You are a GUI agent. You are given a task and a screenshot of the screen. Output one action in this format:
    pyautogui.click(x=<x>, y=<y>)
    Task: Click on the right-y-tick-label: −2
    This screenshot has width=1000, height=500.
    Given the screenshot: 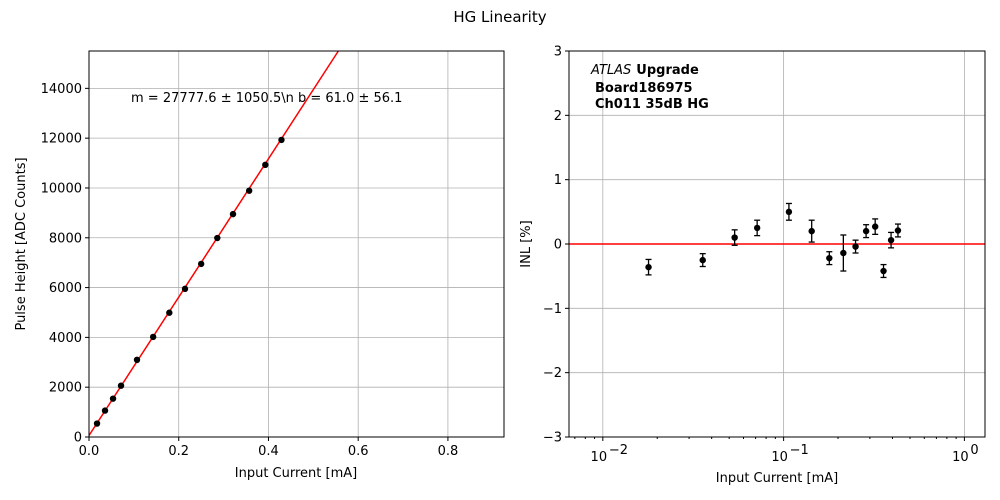 What is the action you would take?
    pyautogui.click(x=552, y=373)
    